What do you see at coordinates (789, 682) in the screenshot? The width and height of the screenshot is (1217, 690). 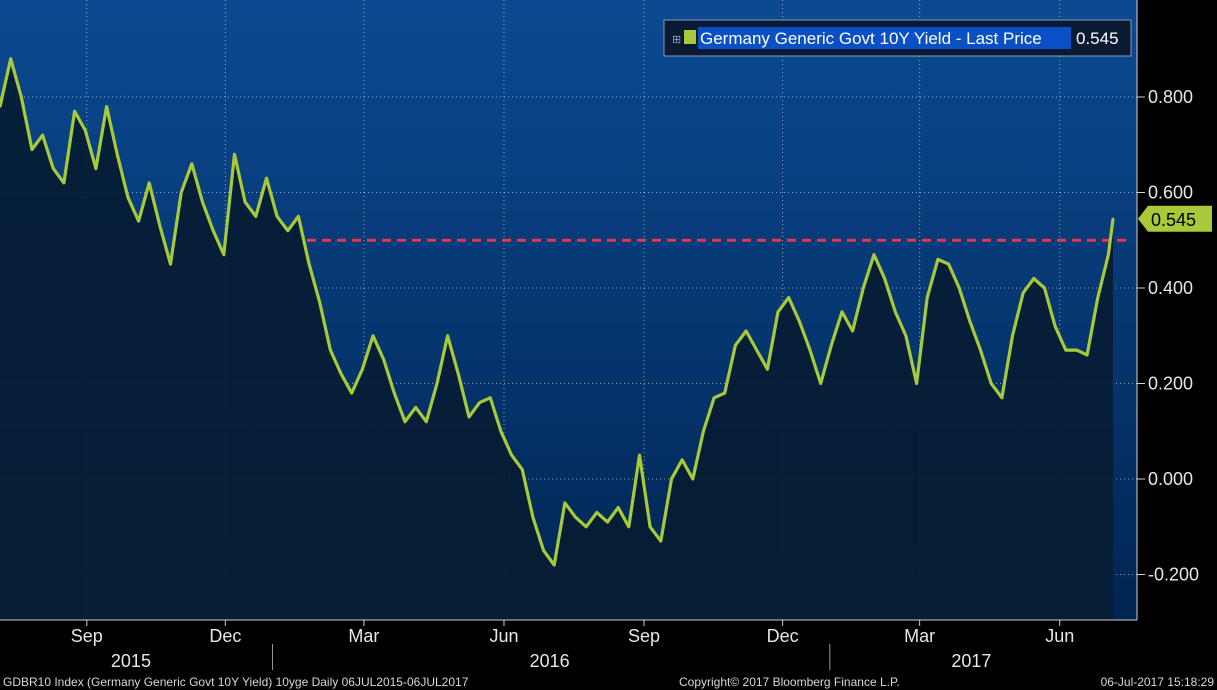 I see `footer-copyright: Copyright© 2017 Bloomberg Finance L.P.` at bounding box center [789, 682].